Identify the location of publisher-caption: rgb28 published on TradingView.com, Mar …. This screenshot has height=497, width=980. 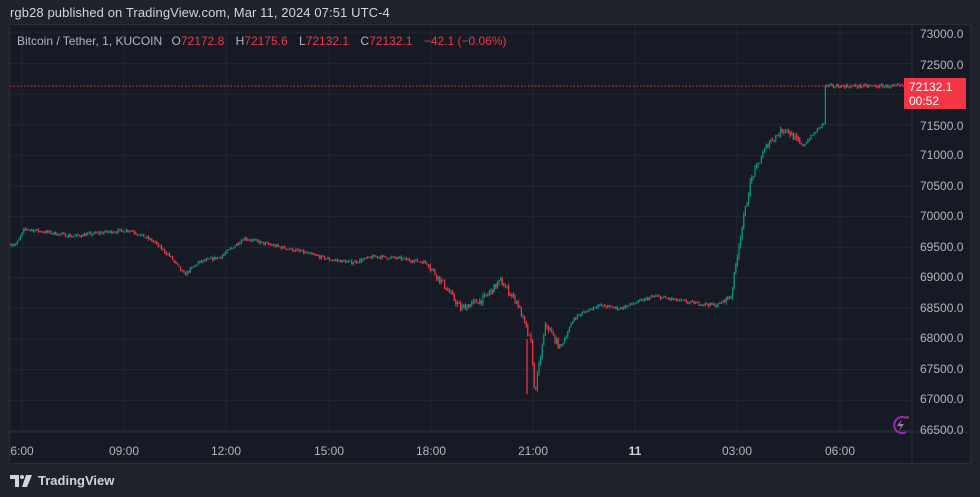
(200, 12).